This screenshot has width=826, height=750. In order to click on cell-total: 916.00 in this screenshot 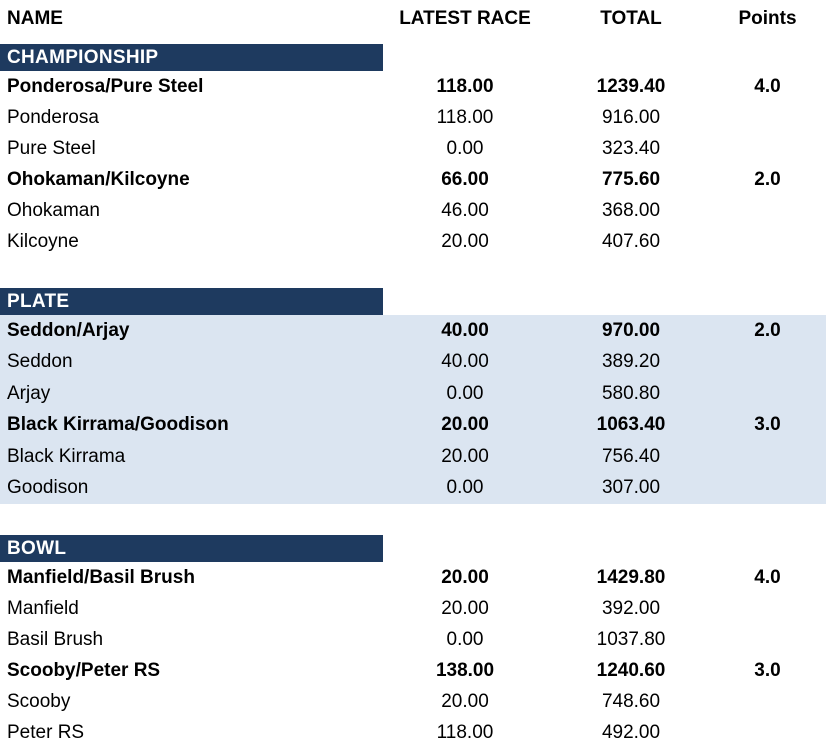, I will do `click(631, 117)`.